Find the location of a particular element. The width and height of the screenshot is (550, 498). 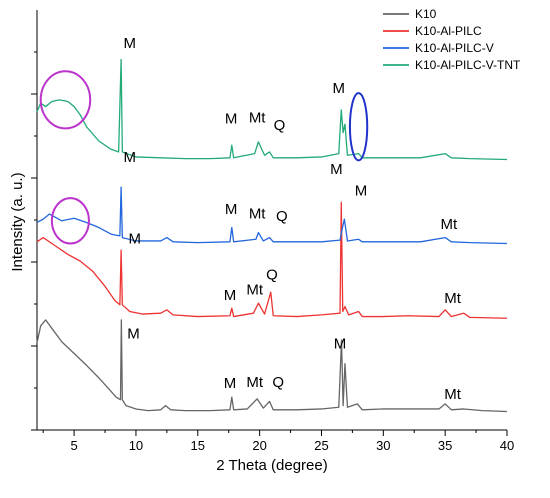

legend-label: K10 is located at coordinates (426, 14).